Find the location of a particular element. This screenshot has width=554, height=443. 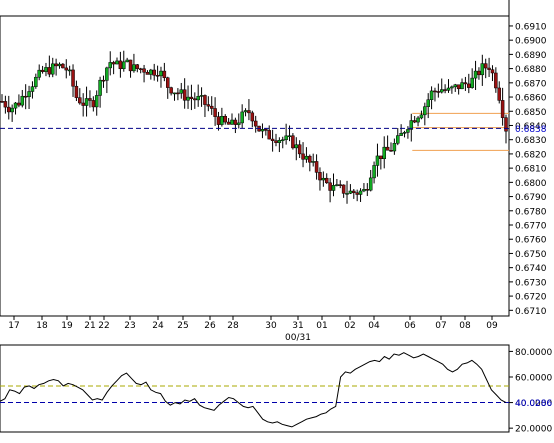

x-tick-label: 30 is located at coordinates (271, 326).